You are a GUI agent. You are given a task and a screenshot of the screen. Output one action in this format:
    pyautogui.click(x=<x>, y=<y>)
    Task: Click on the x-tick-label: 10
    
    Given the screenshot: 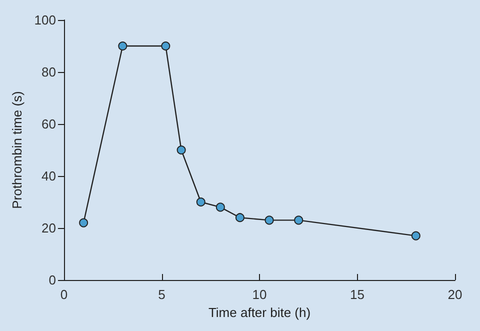 What is the action you would take?
    pyautogui.click(x=259, y=294)
    